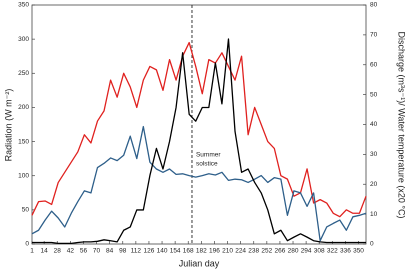 Image resolution: width=409 pixels, height=272 pixels. What do you see at coordinates (71, 251) in the screenshot?
I see `x-tick-label: 42` at bounding box center [71, 251].